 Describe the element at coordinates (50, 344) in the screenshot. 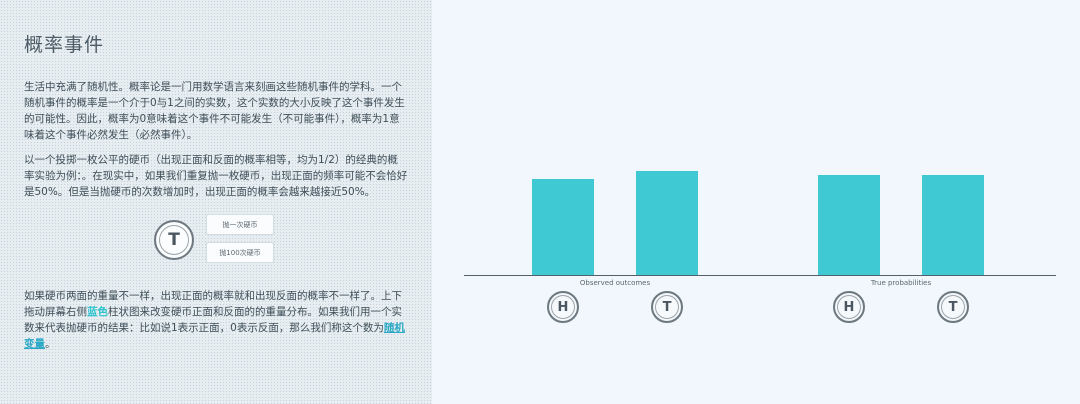

I see `para3-text-end: 。` at that location.